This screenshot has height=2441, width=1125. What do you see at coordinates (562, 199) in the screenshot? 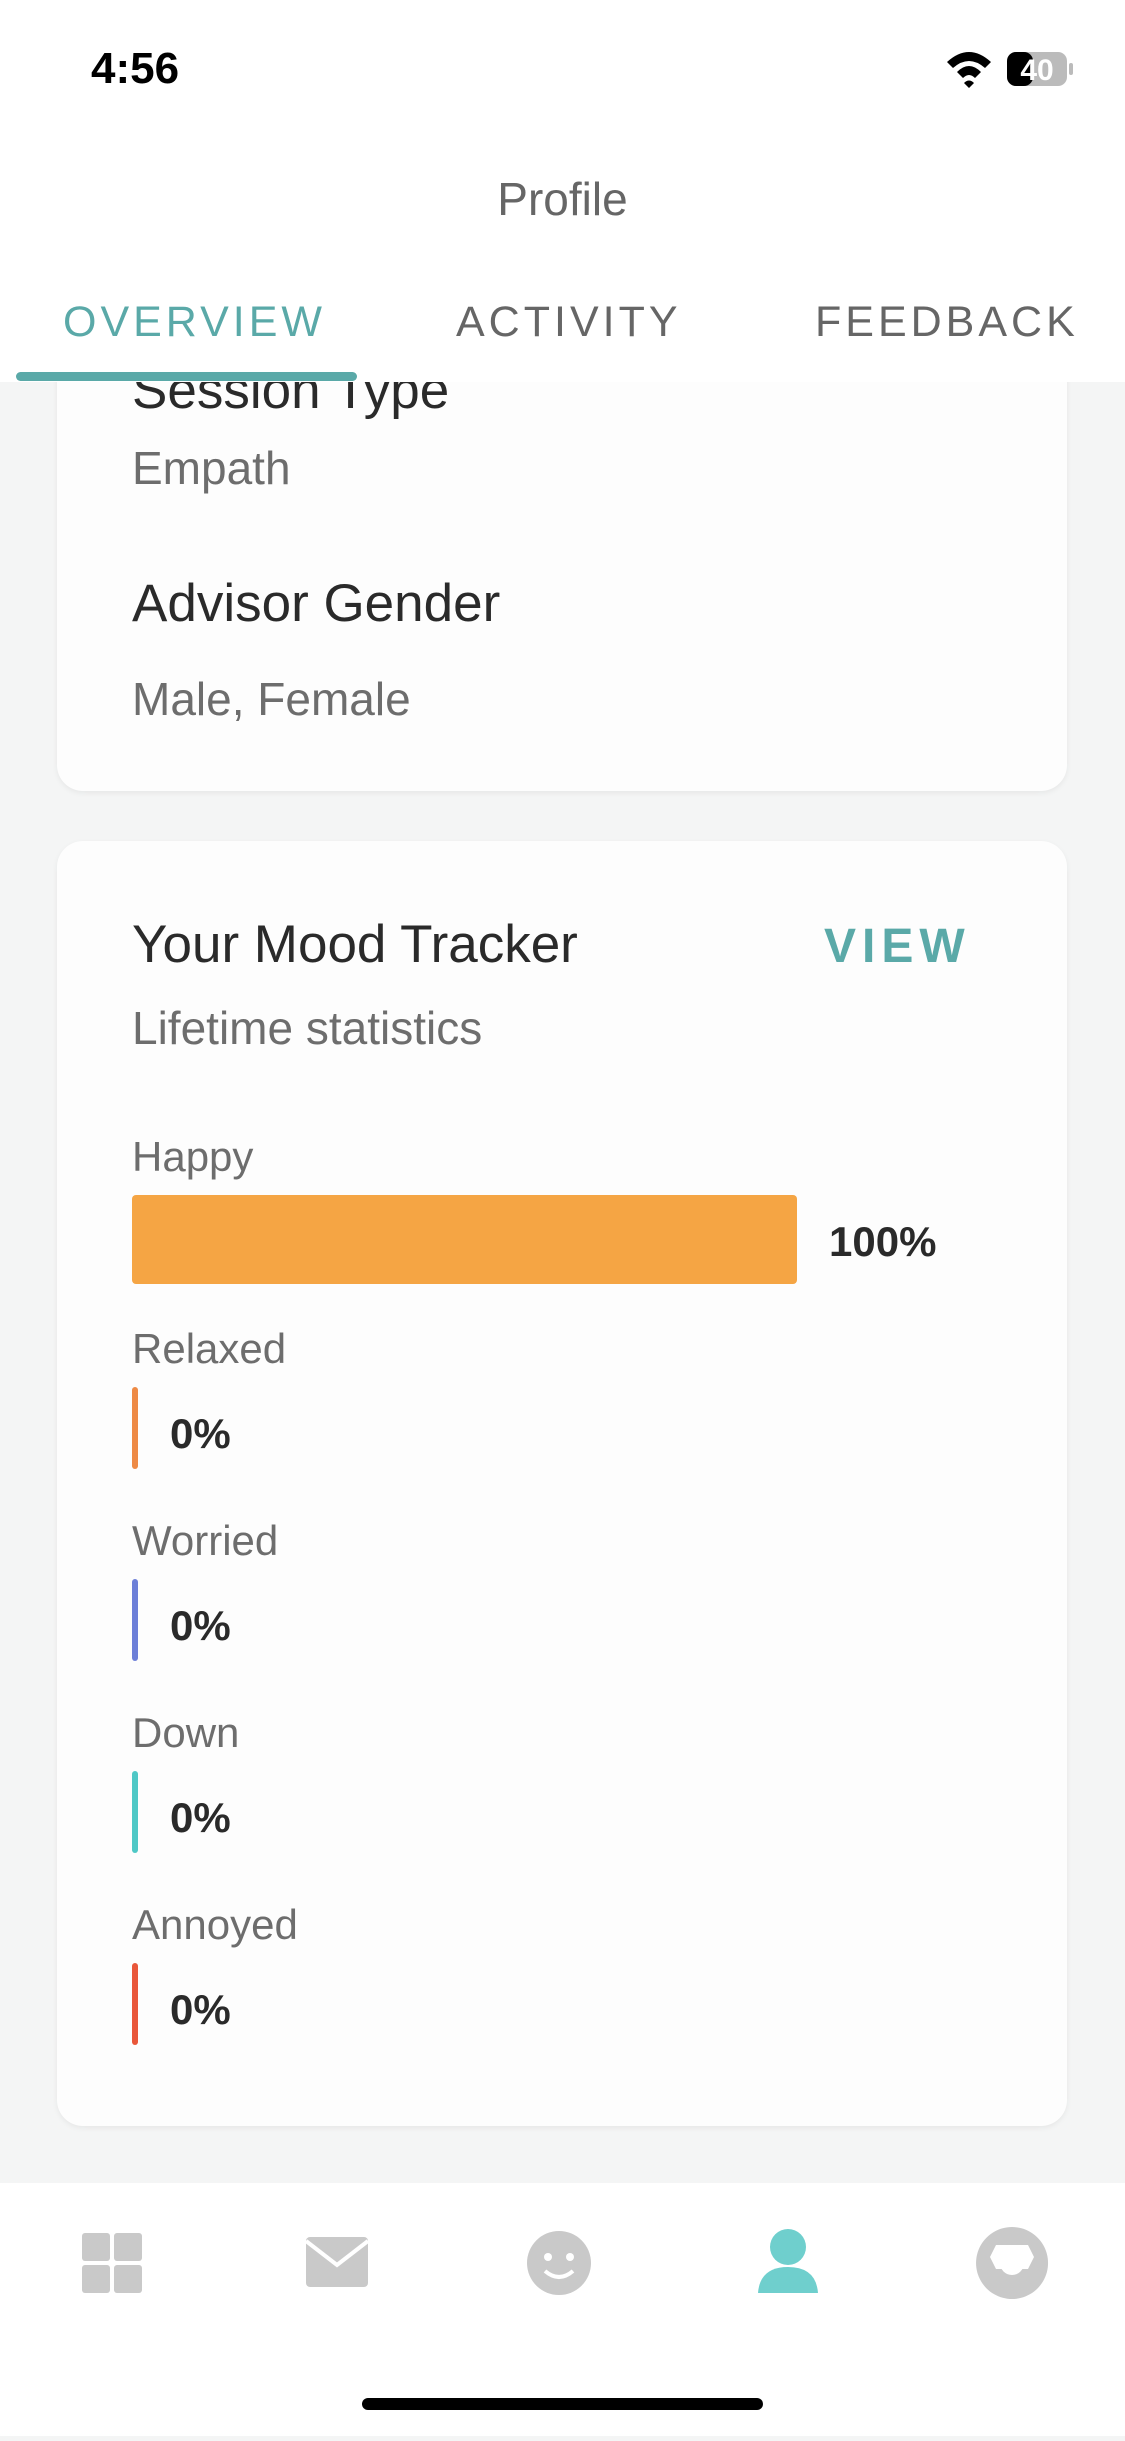
I see `page-title: Profile` at bounding box center [562, 199].